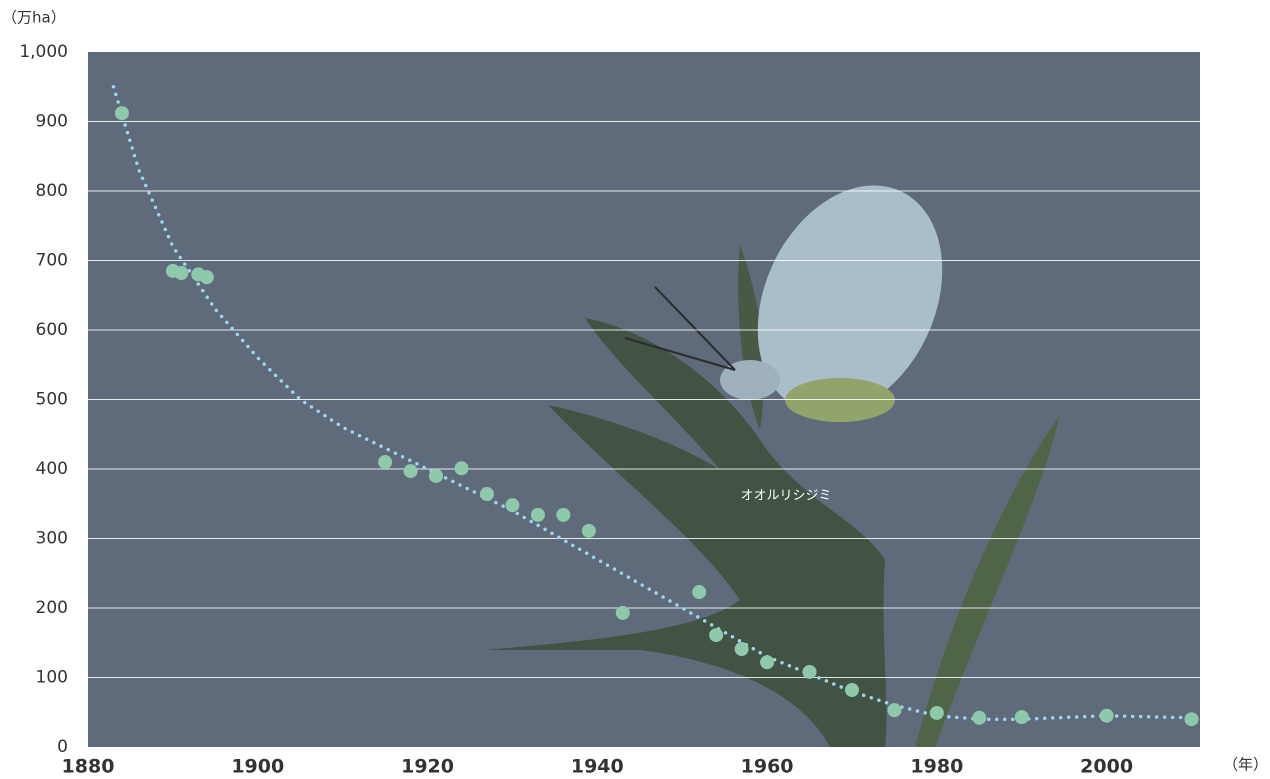 The height and width of the screenshot is (779, 1270). I want to click on y-tick-label: 300, so click(52, 539).